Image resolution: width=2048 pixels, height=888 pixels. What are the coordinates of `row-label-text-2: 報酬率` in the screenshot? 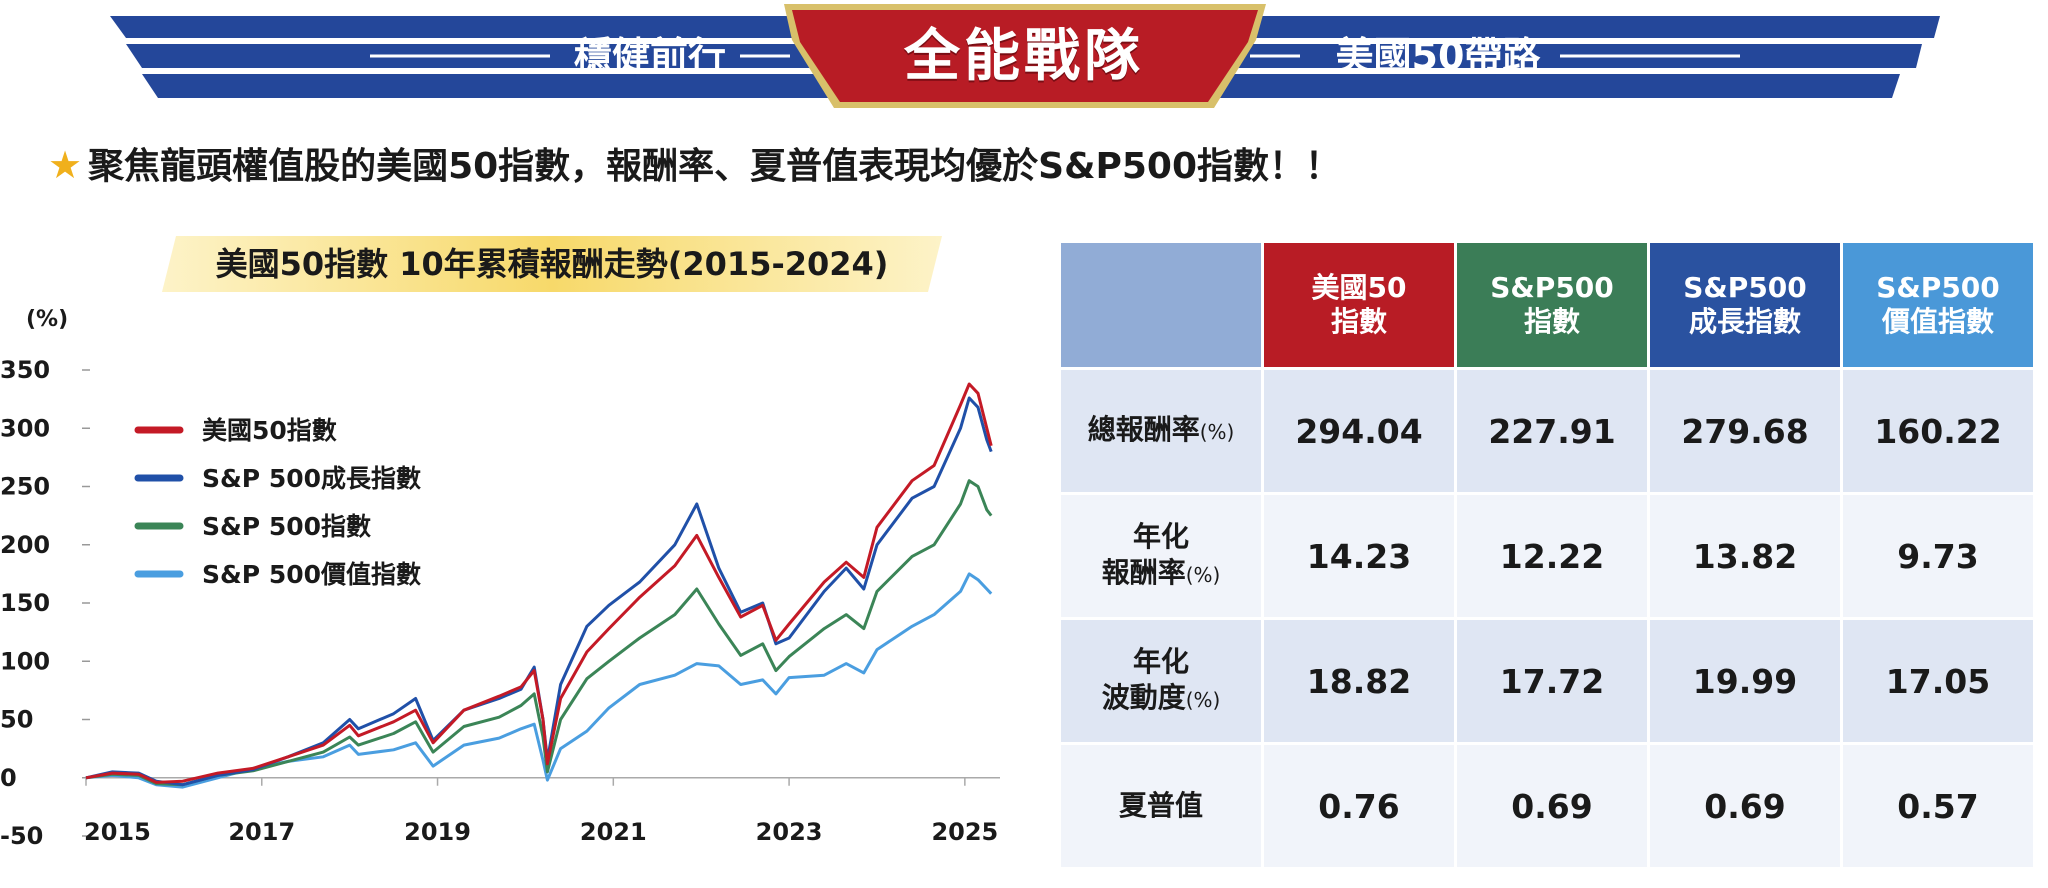 It's located at (1143, 572).